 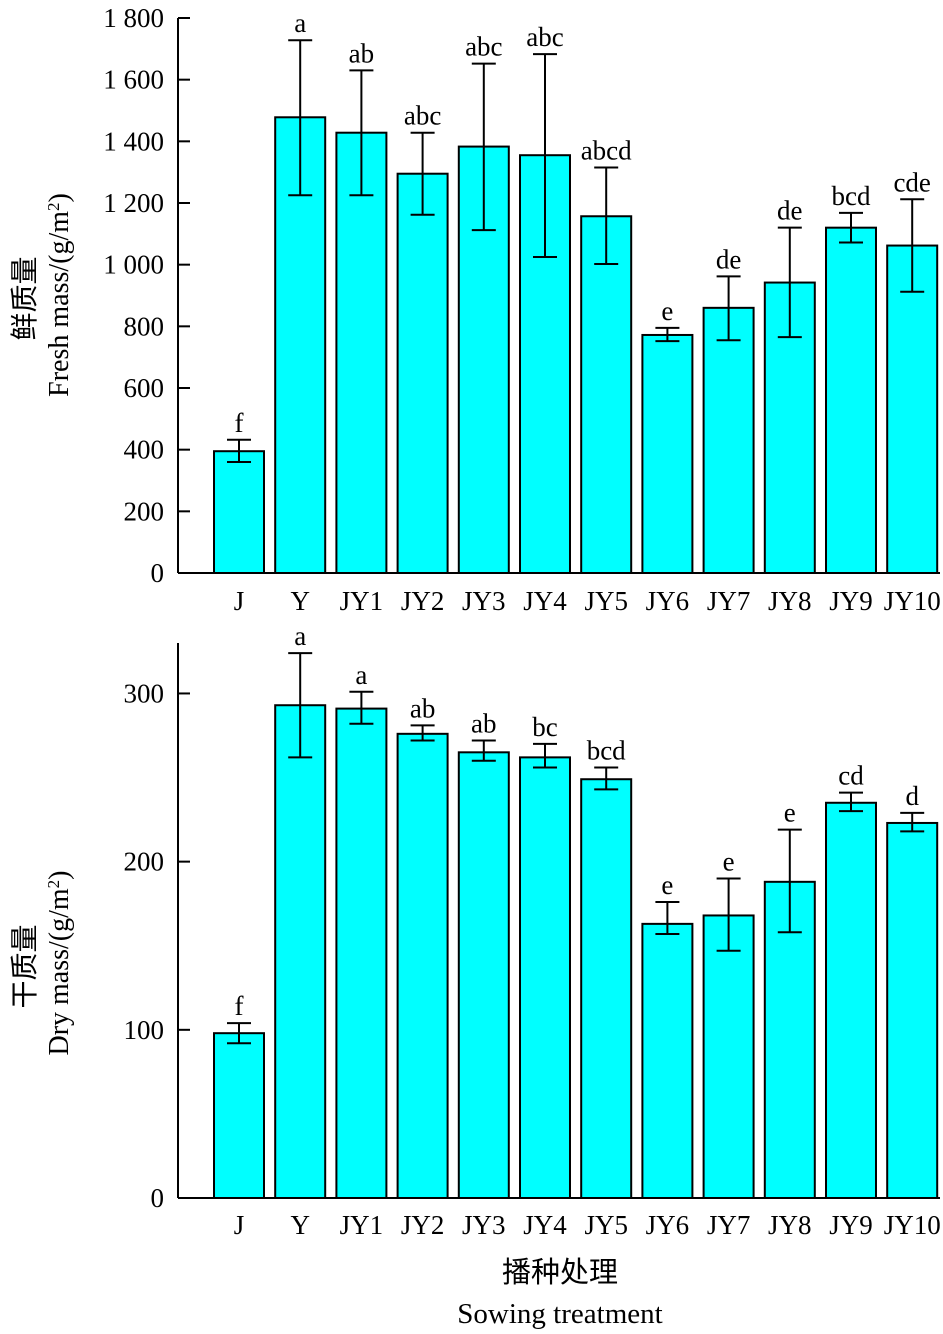 I want to click on dry-mass-y-ticks: 0 100 200 300, so click(x=157, y=945).